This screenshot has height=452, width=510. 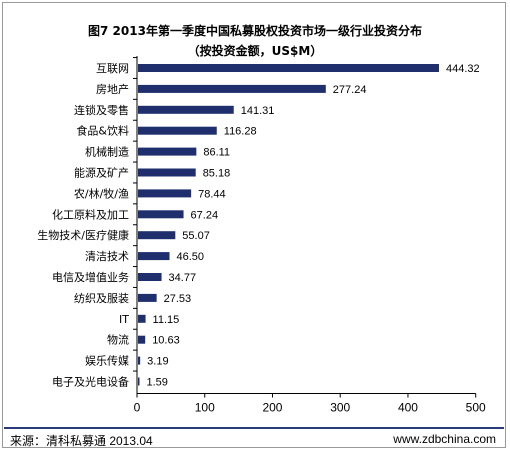 I want to click on x-tick-label: 100, so click(x=205, y=408).